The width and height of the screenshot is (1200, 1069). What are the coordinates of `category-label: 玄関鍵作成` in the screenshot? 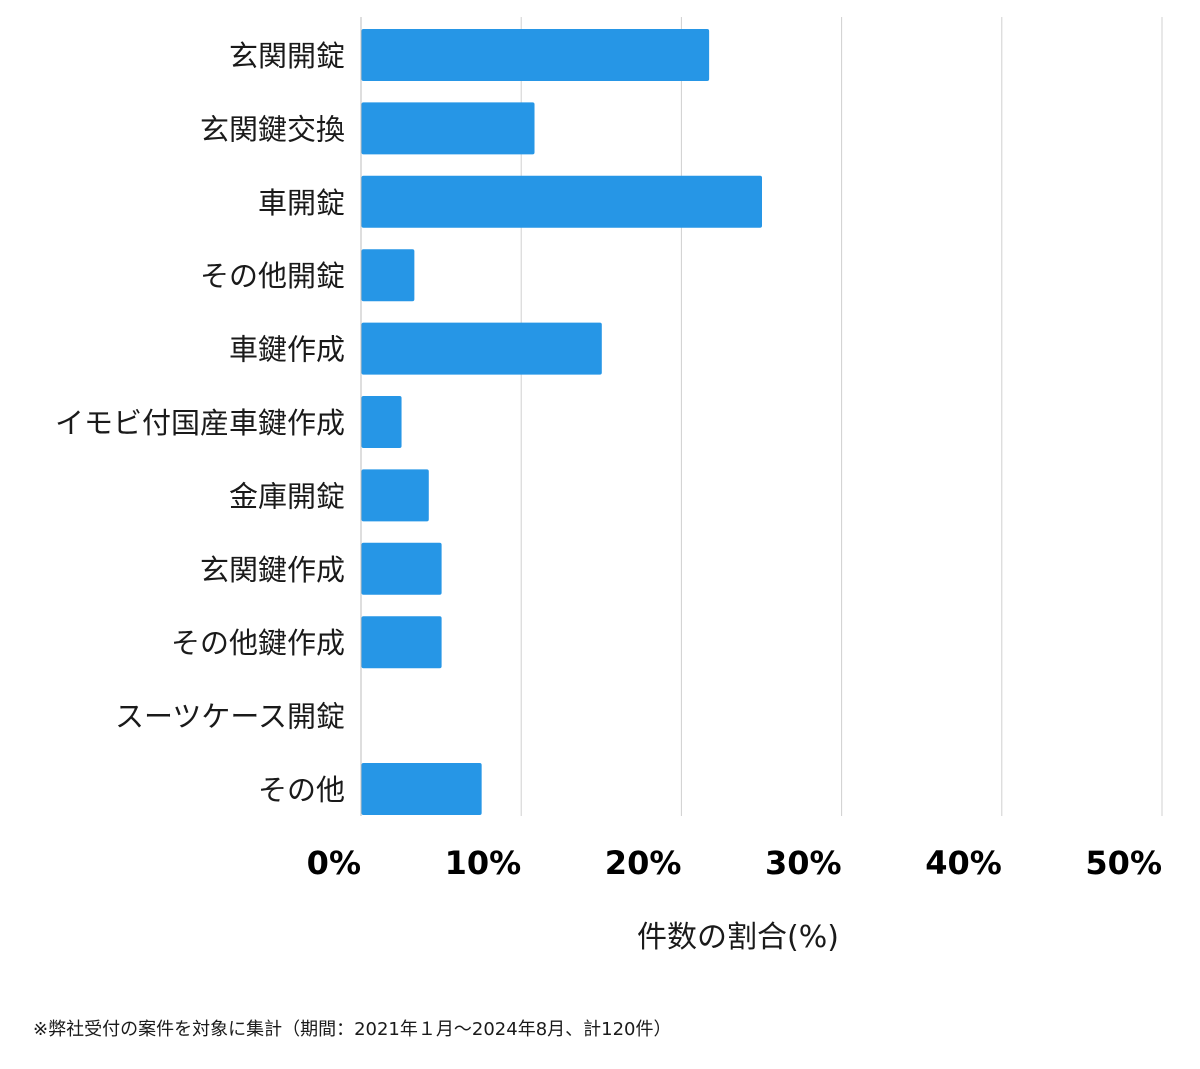 It's located at (272, 570).